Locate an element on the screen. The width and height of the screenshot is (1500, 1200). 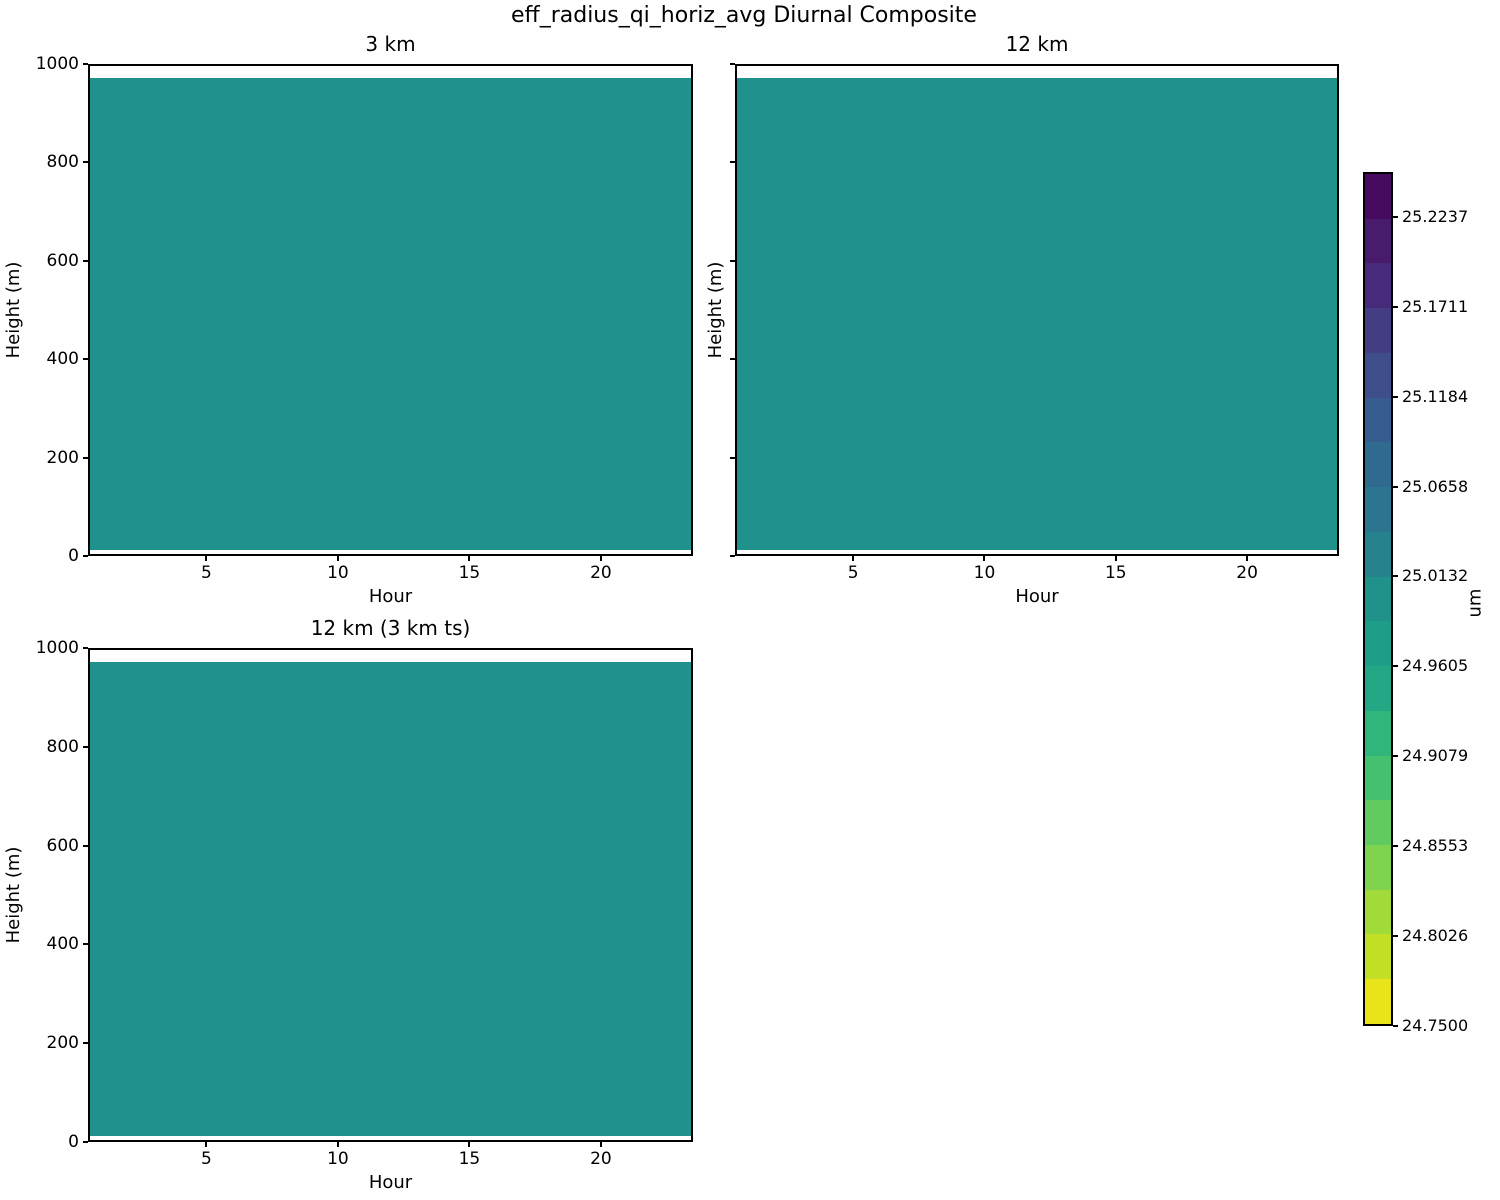
subplot-title: 12 km is located at coordinates (1037, 44).